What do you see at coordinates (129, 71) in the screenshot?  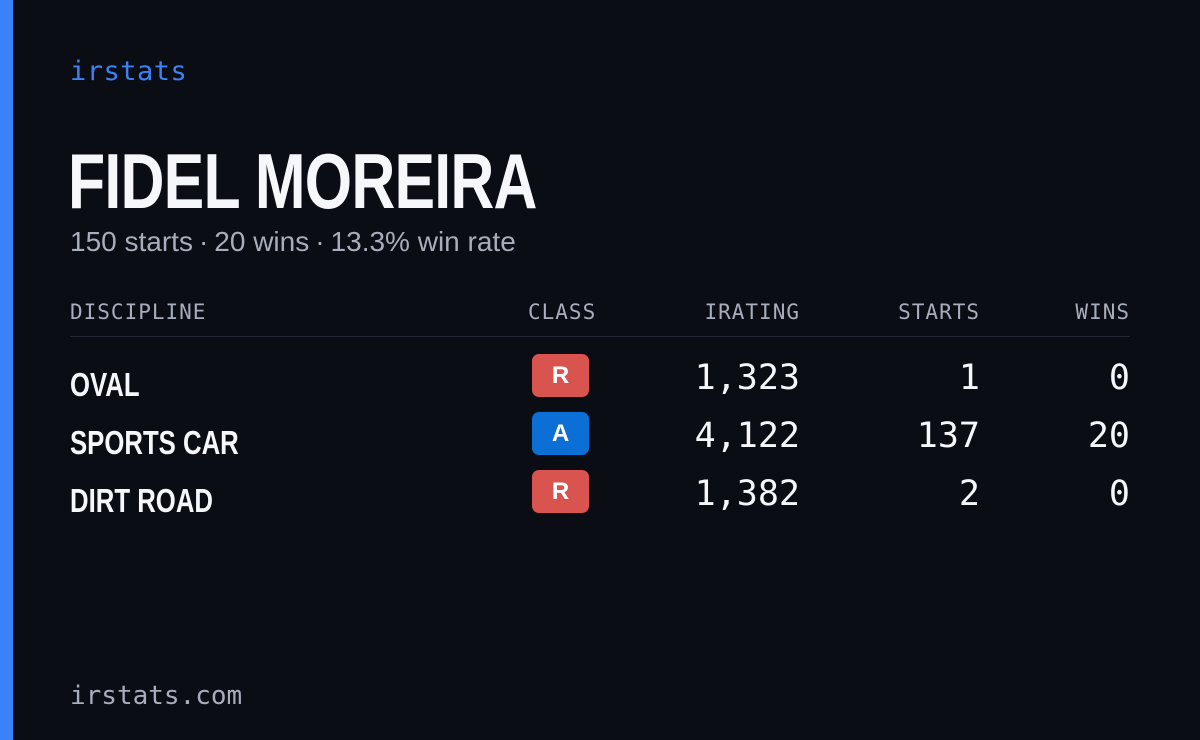 I see `brand-logo: irstats` at bounding box center [129, 71].